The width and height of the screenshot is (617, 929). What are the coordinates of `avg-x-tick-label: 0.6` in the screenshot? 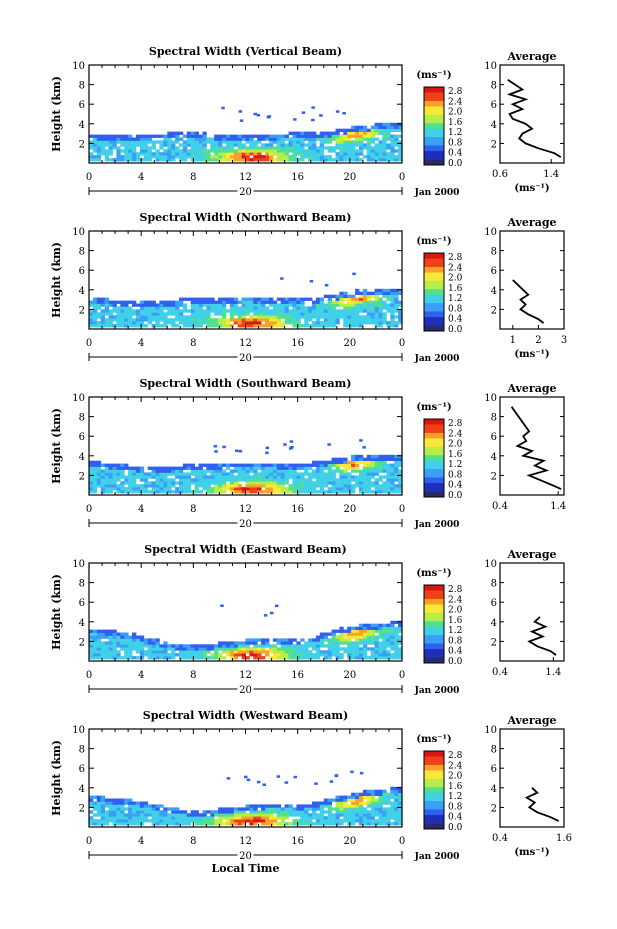 It's located at (500, 174).